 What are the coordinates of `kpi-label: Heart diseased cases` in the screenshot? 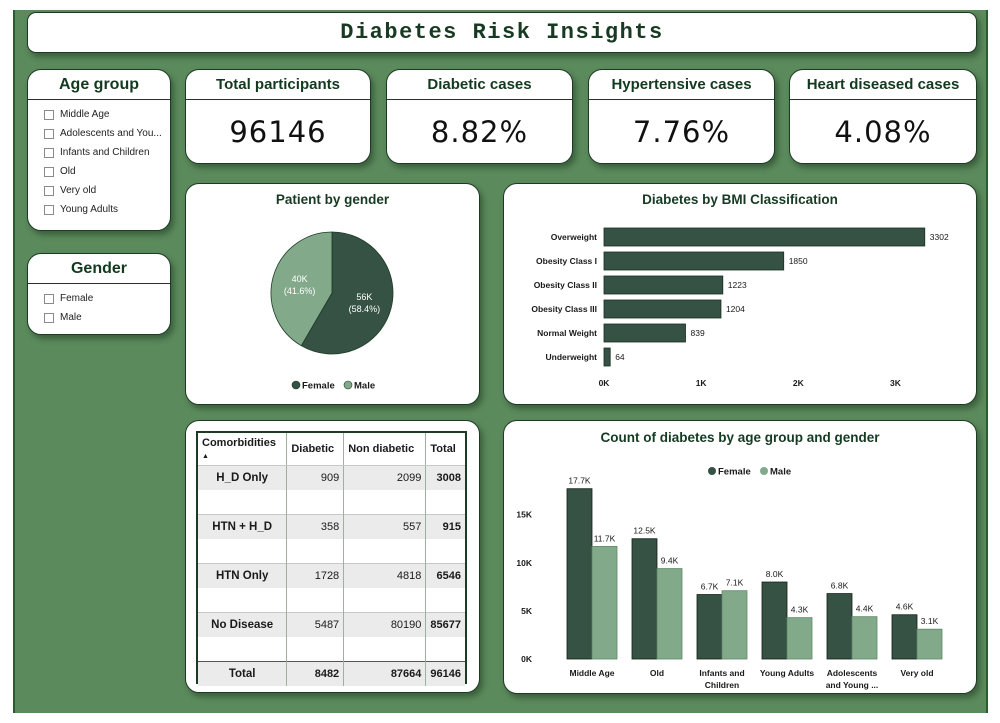 It's located at (883, 85).